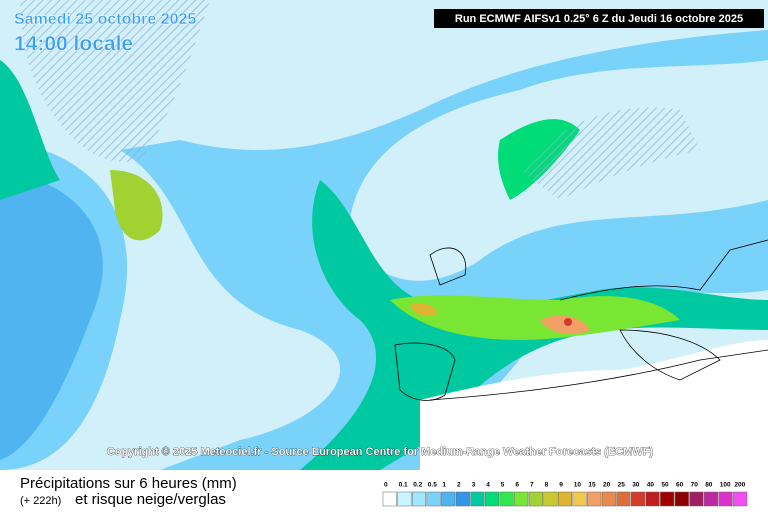 The height and width of the screenshot is (512, 768). Describe the element at coordinates (592, 485) in the screenshot. I see `scale-label: 15` at that location.